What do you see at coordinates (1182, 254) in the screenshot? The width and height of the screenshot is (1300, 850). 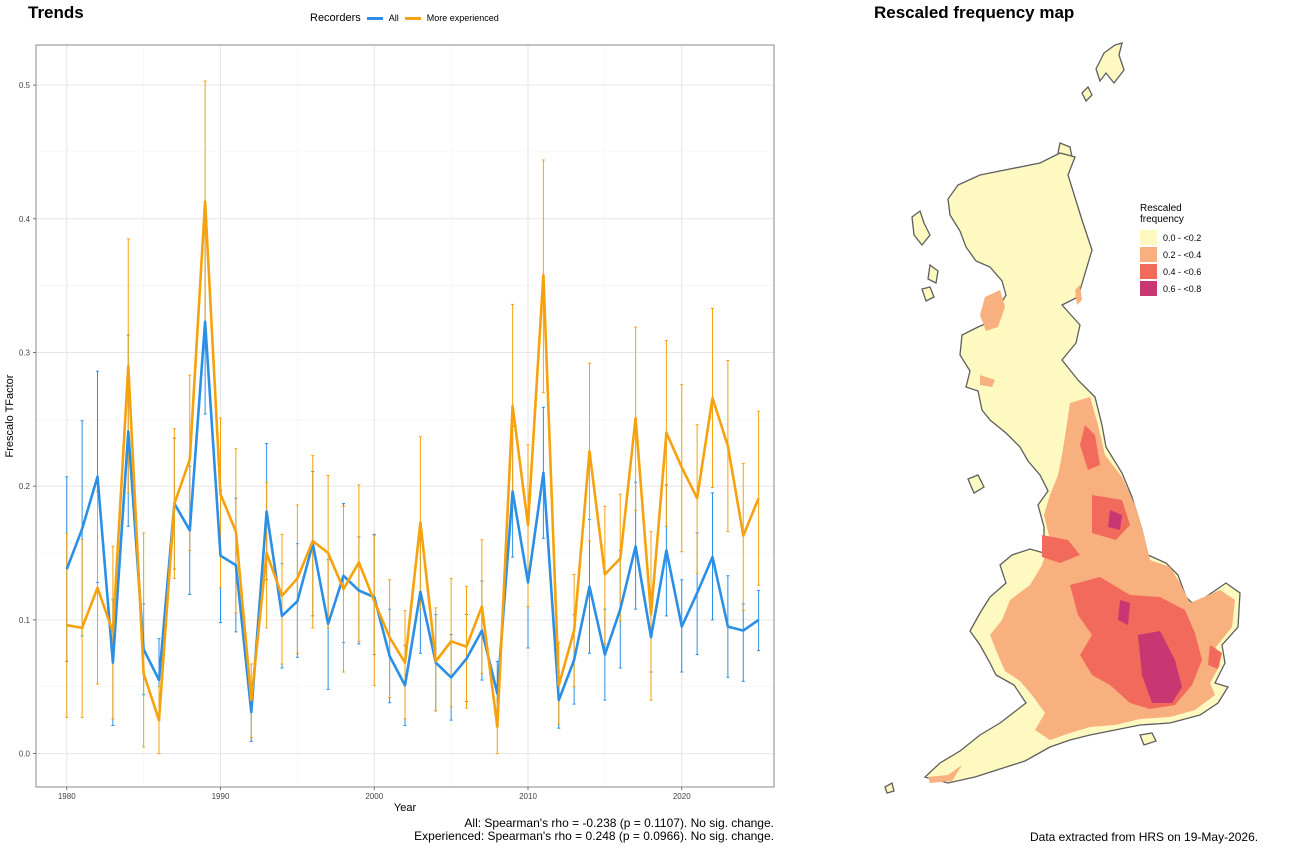 I see `map-legend-label: 0.2 - <0.4` at bounding box center [1182, 254].